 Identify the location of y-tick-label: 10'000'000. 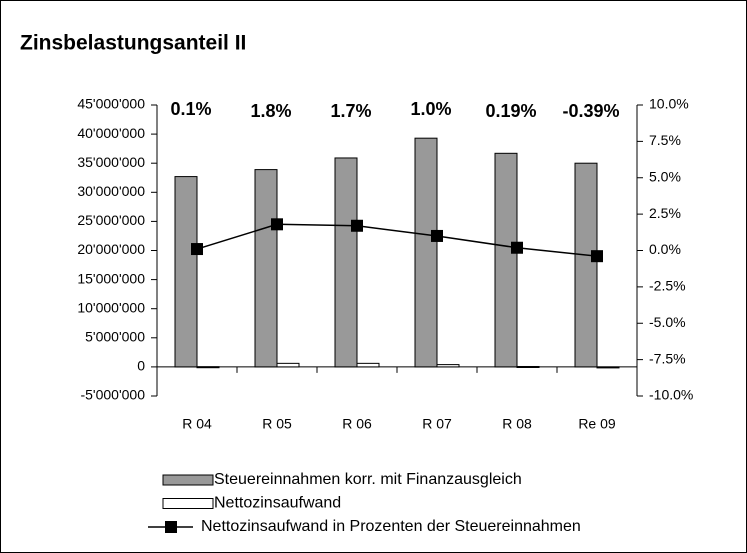
(111, 307).